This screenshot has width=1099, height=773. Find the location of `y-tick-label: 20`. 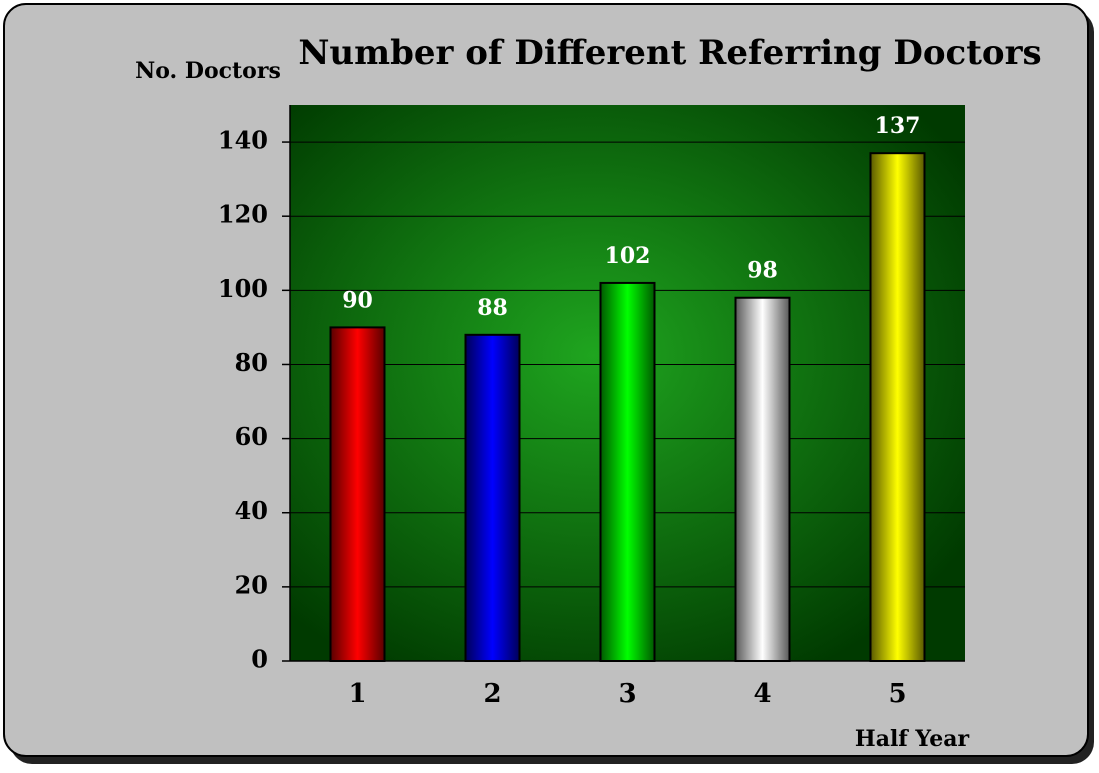

y-tick-label: 20 is located at coordinates (251, 584).